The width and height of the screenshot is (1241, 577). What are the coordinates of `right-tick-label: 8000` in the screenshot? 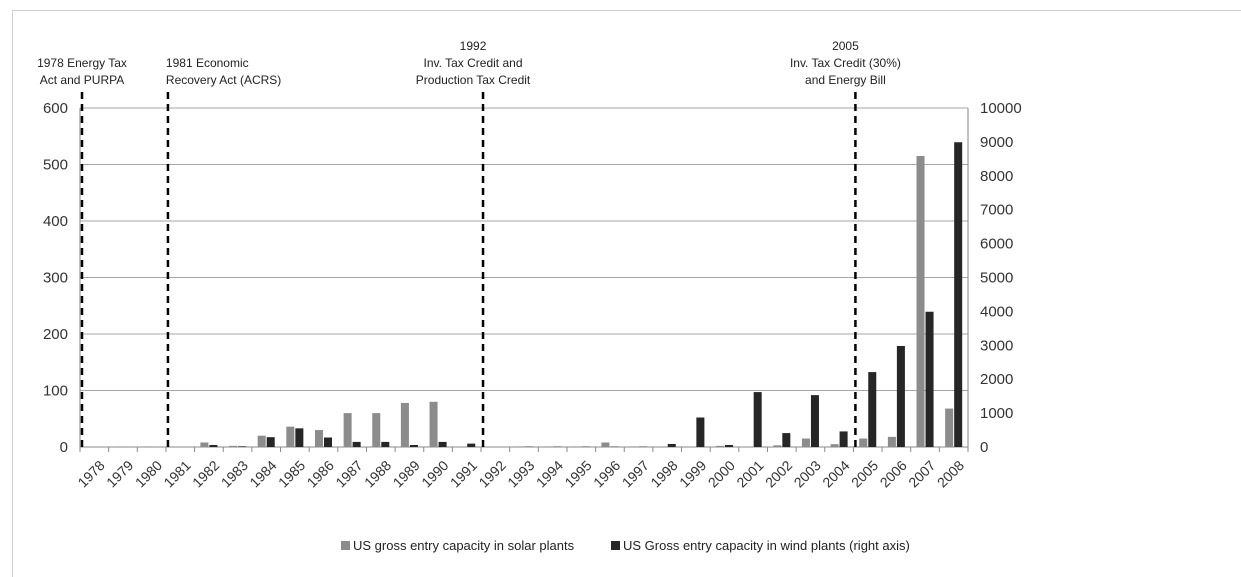 It's located at (996, 176).